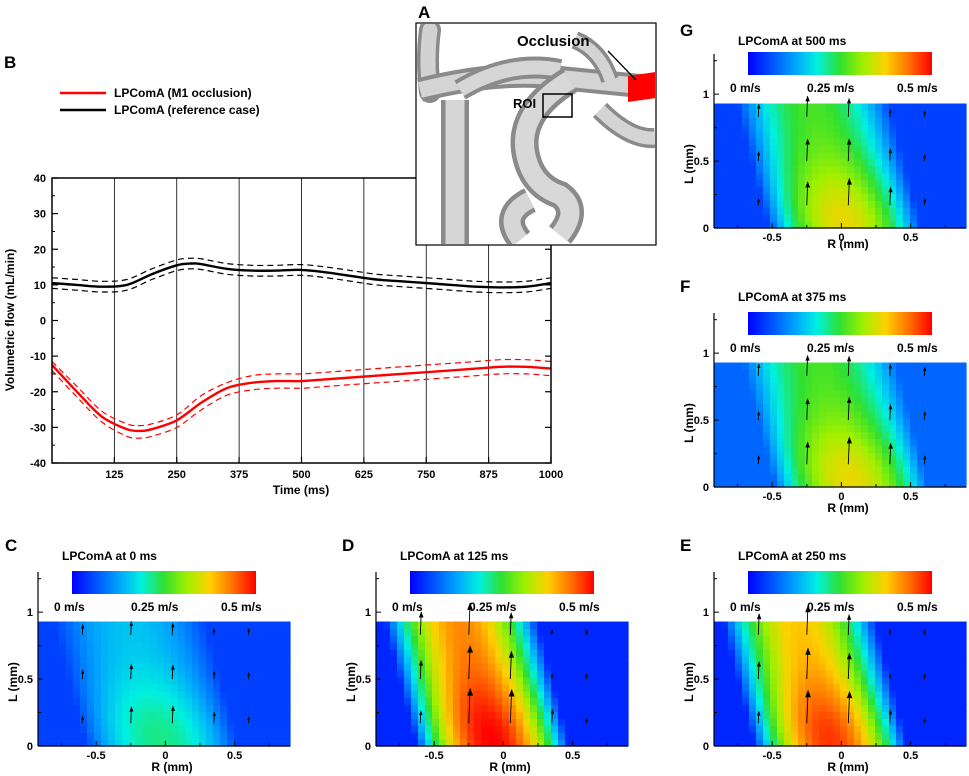 The width and height of the screenshot is (969, 776). I want to click on colorbar-label-mid: 0.25 m/s, so click(155, 607).